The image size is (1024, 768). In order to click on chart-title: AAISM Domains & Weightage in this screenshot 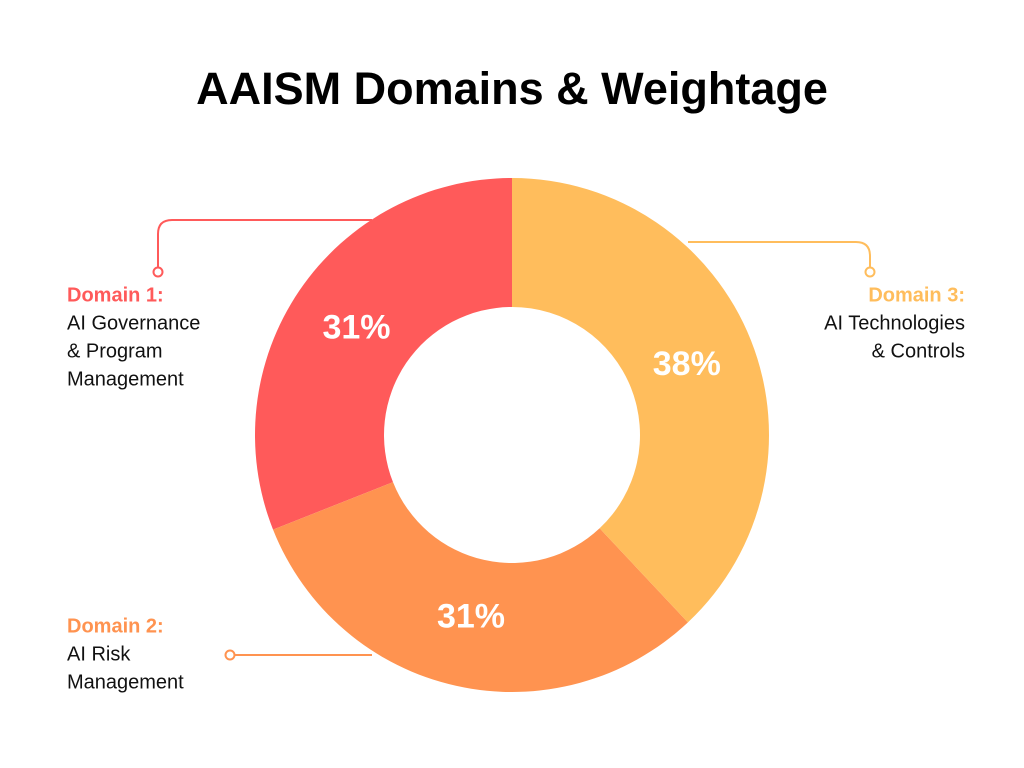, I will do `click(512, 88)`.